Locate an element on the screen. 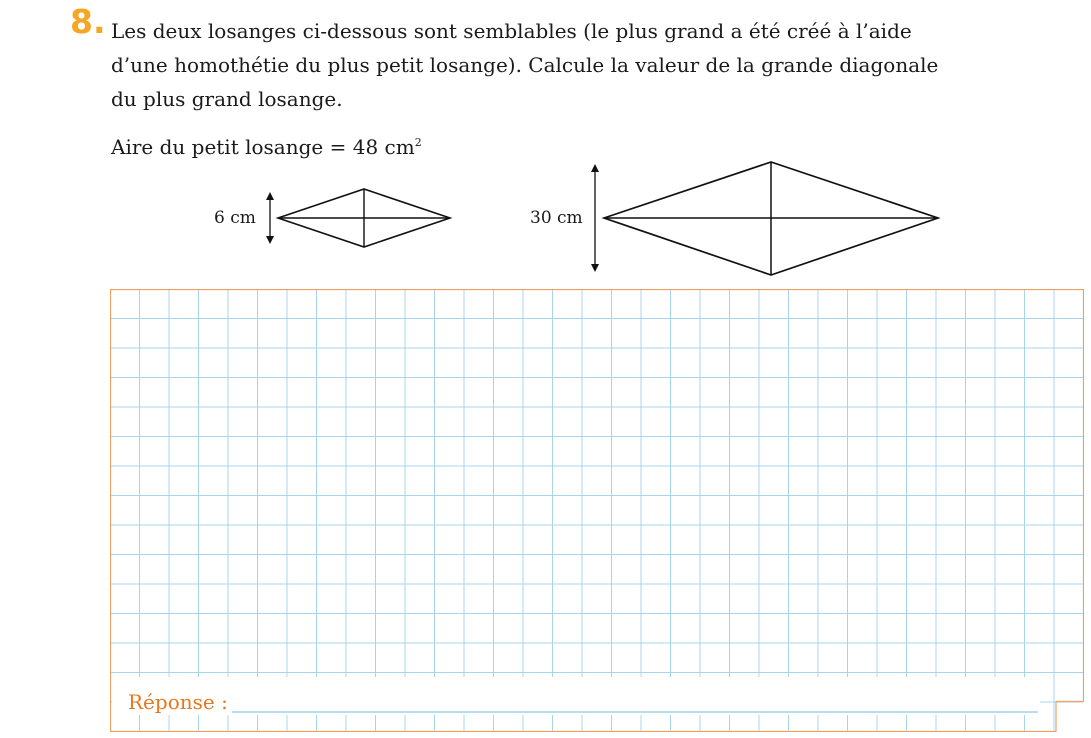 The width and height of the screenshot is (1091, 738). small-diagonal-label: 6 cm is located at coordinates (235, 218).